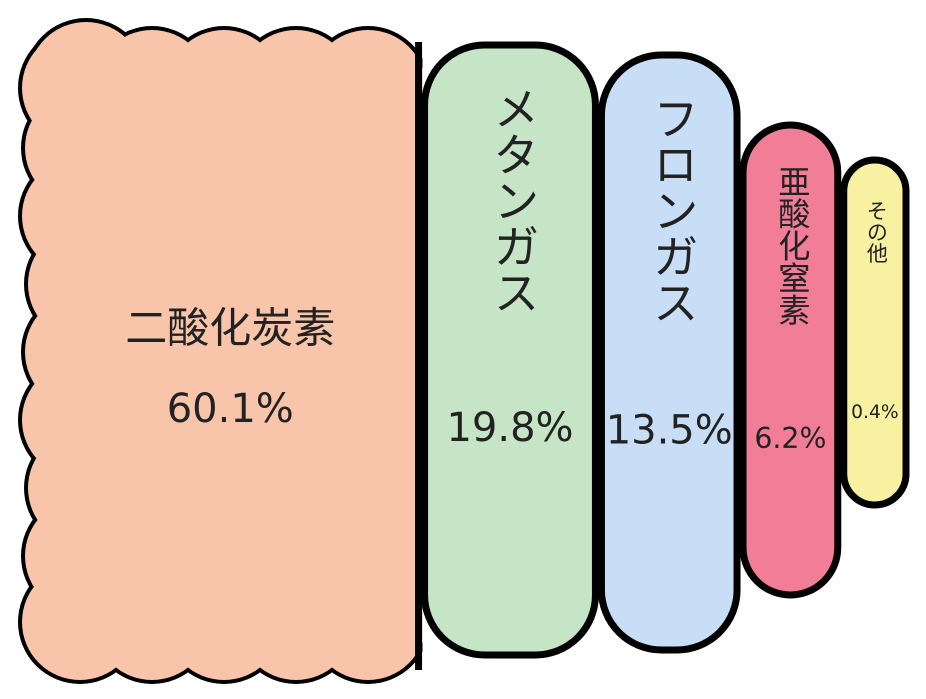  Describe the element at coordinates (790, 438) in the screenshot. I see `segment-value: 6.2%` at that location.